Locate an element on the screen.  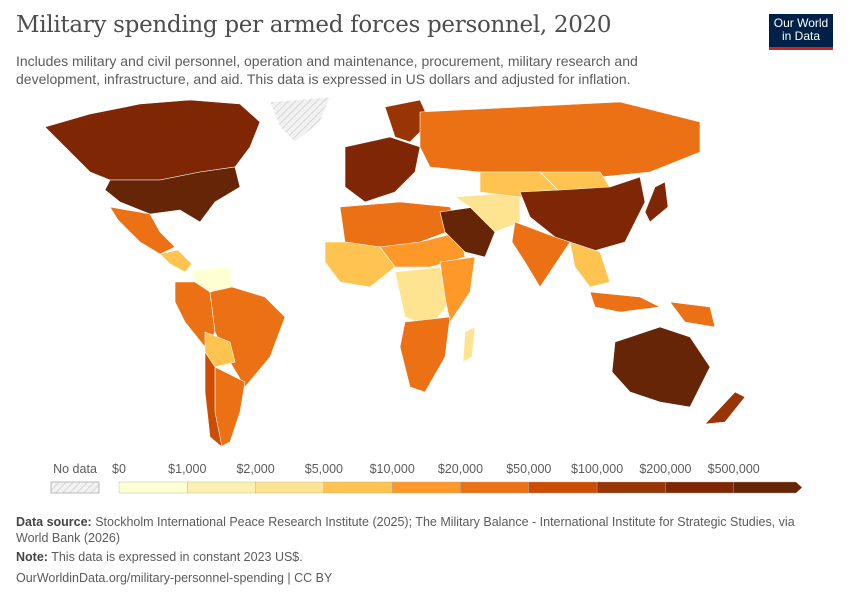
region-mexico is located at coordinates (142, 230).